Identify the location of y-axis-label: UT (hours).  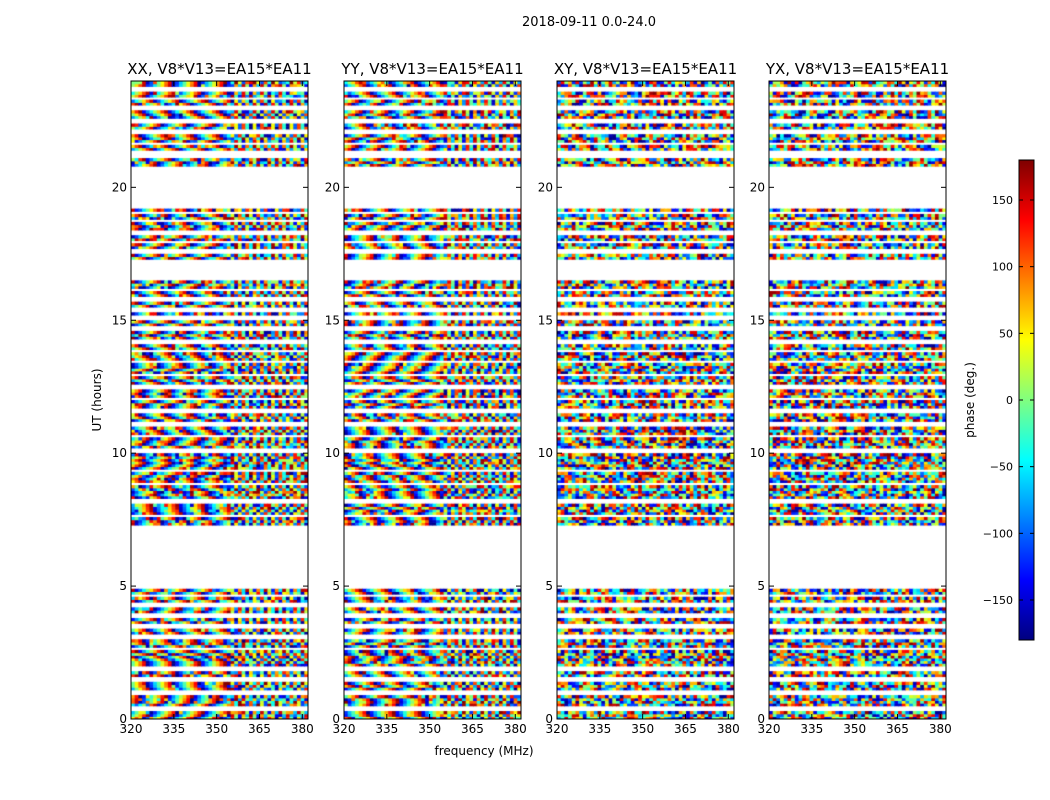
(97, 399).